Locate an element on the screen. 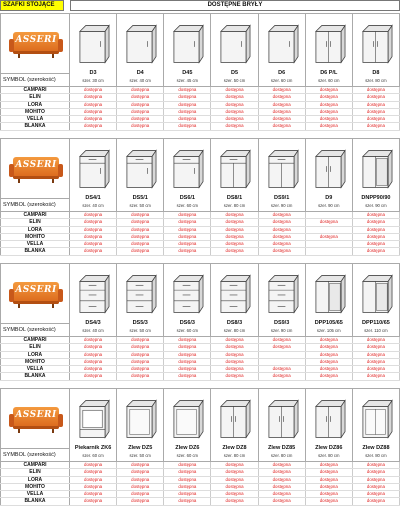 The height and width of the screenshot is (512, 400). collection-name: ELIN is located at coordinates (35, 347).